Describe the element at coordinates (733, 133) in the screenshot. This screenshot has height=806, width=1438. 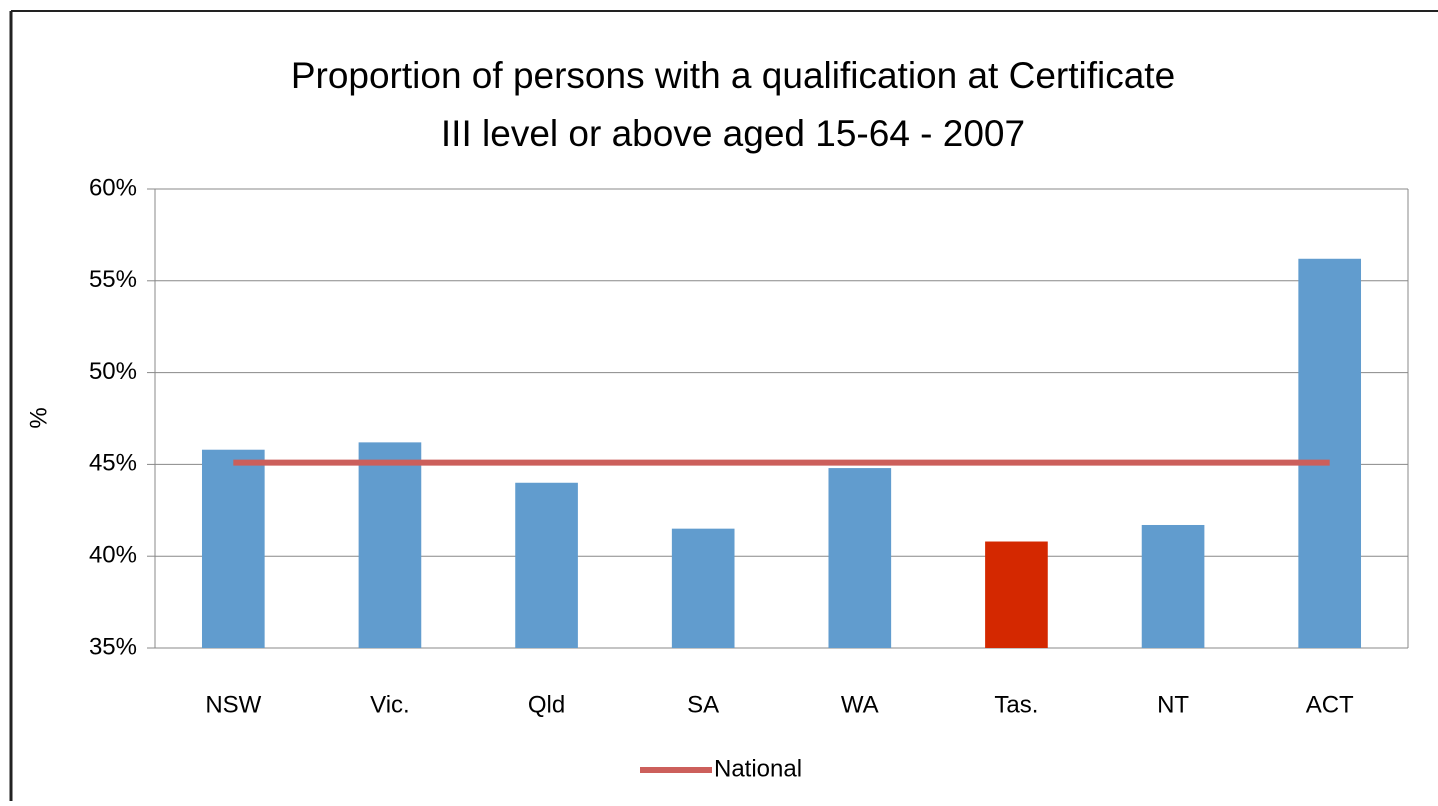
I see `chart-title: III level or above aged 15-64 - 2007` at that location.